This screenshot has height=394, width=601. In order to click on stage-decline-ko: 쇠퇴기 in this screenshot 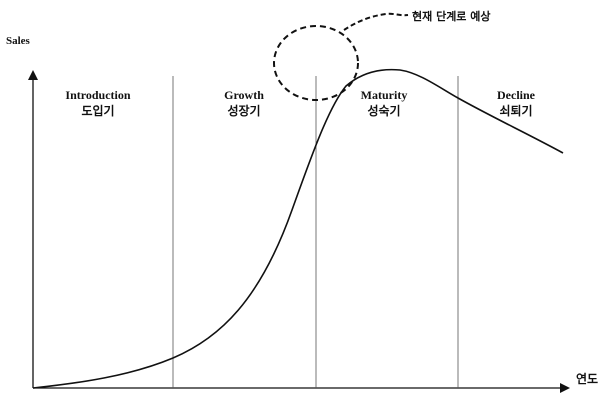, I will do `click(515, 110)`.